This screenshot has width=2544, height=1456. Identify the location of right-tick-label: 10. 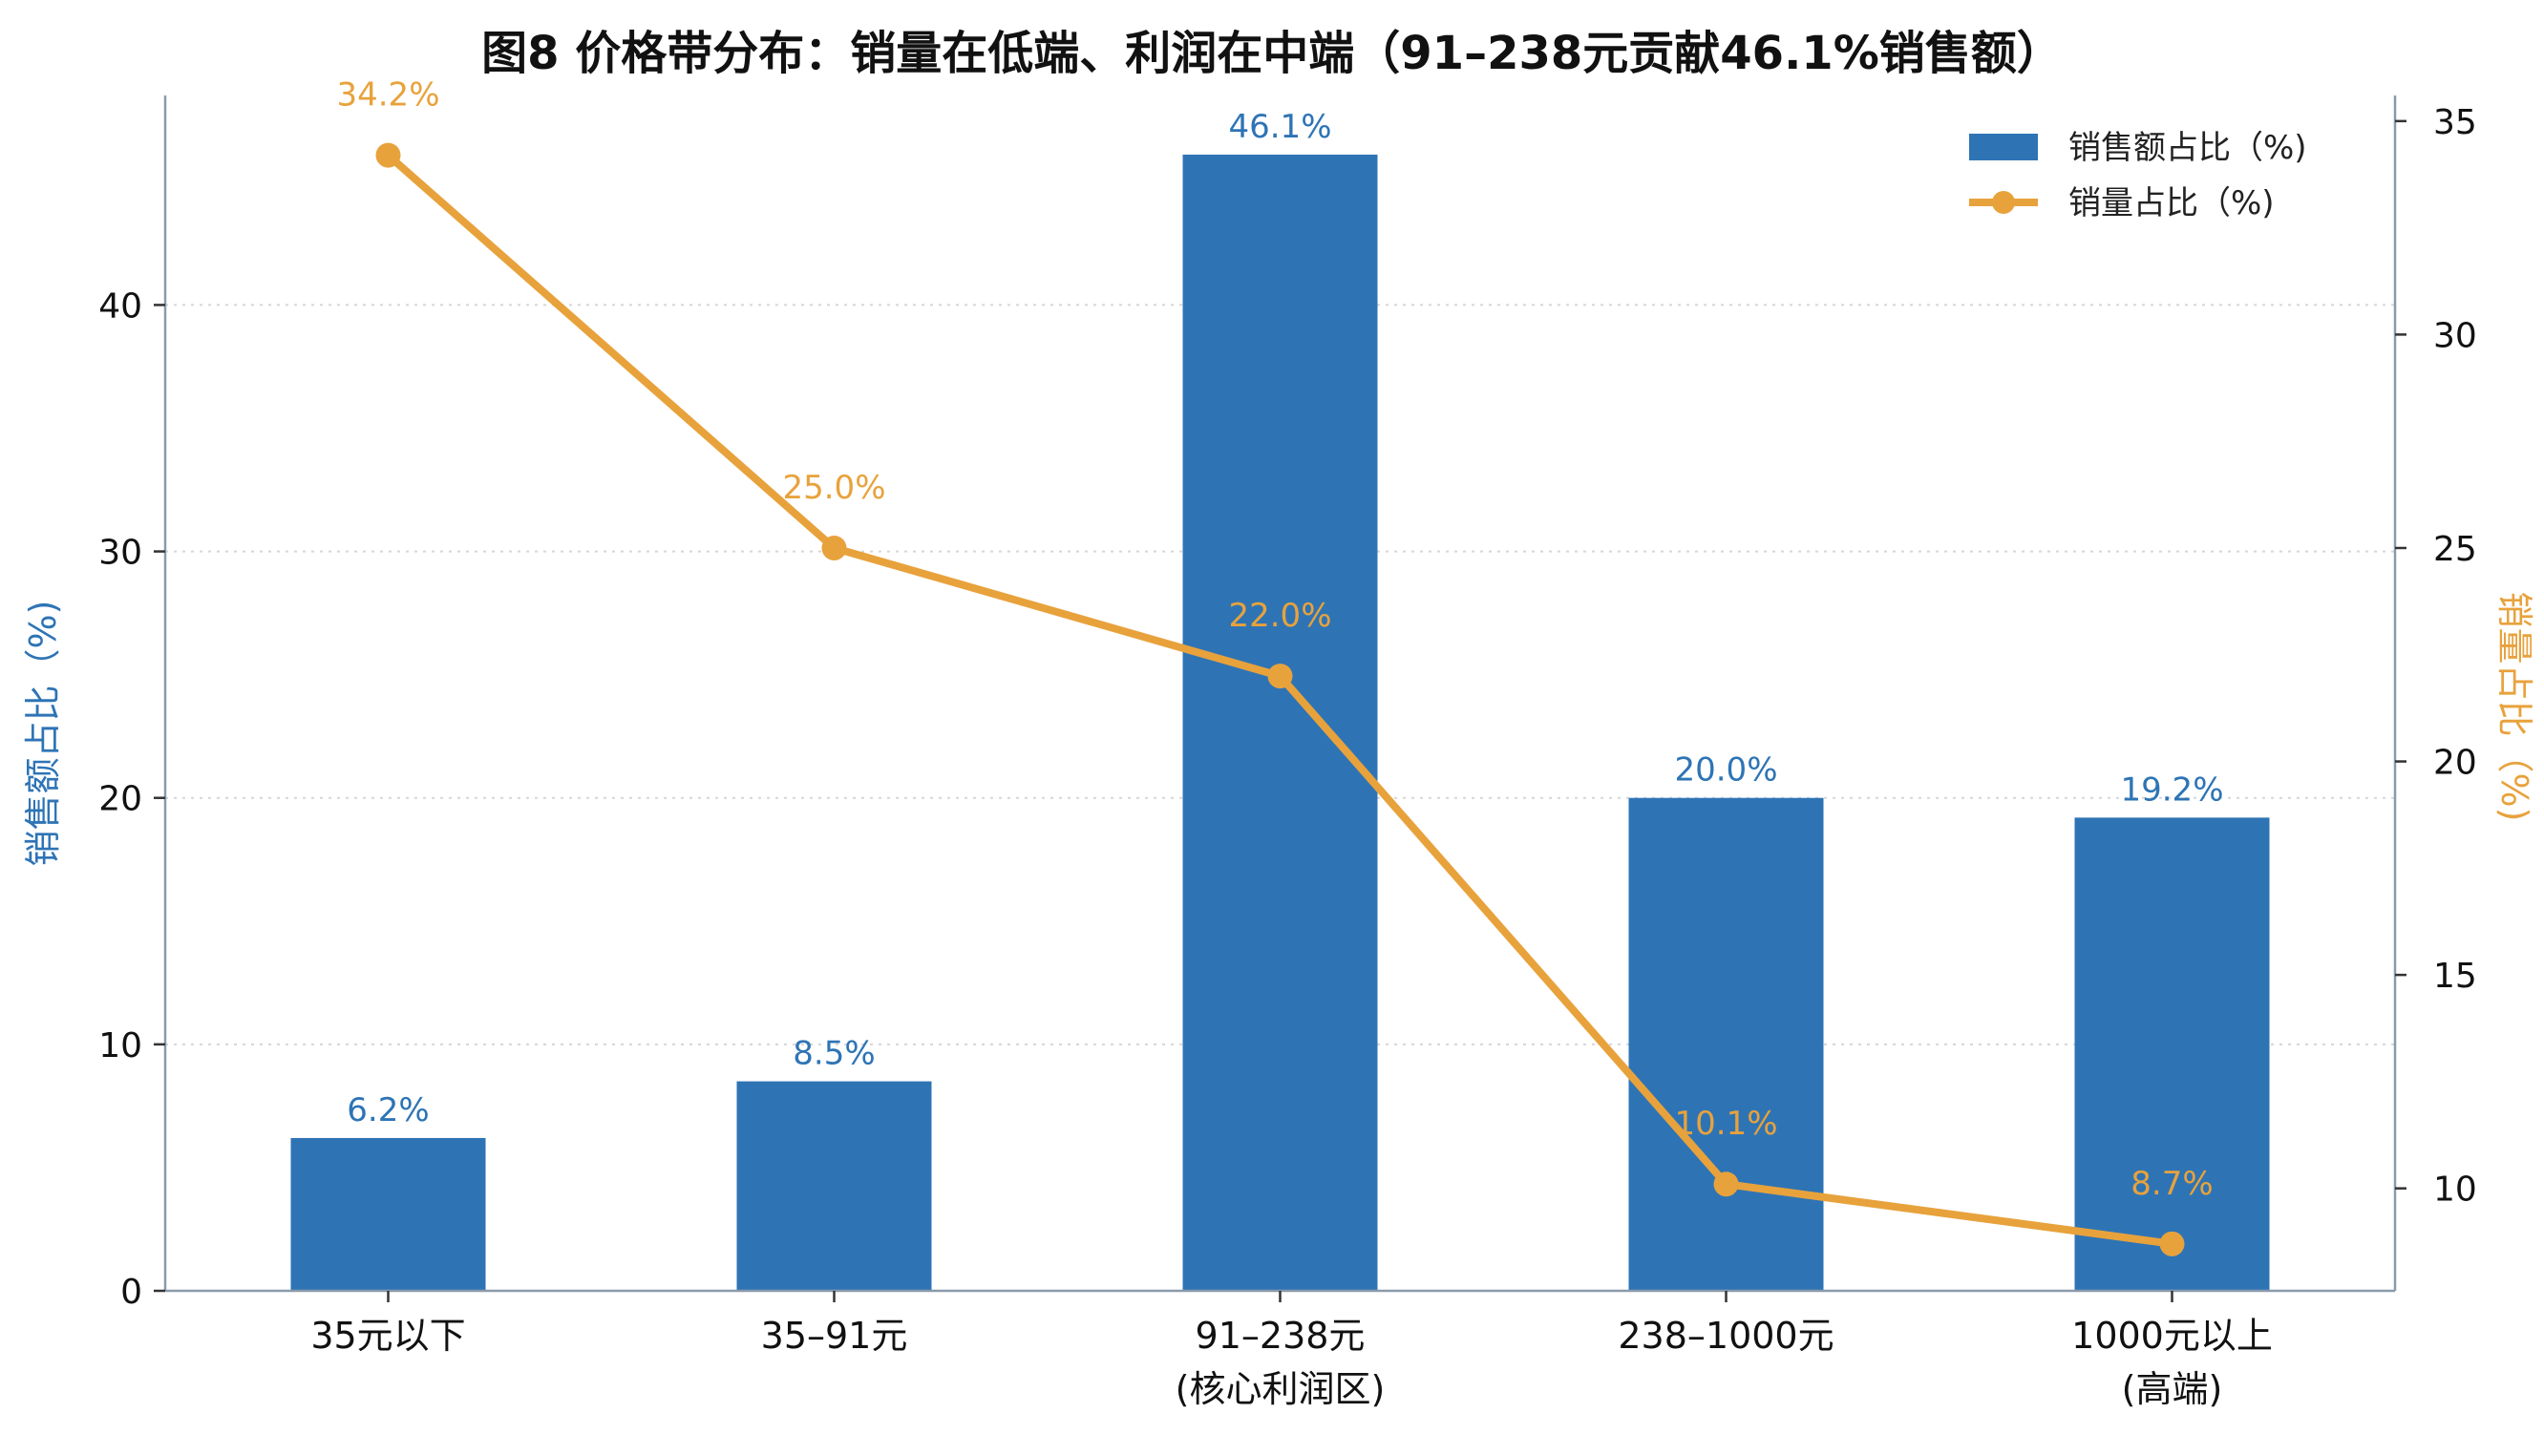
(2455, 1190).